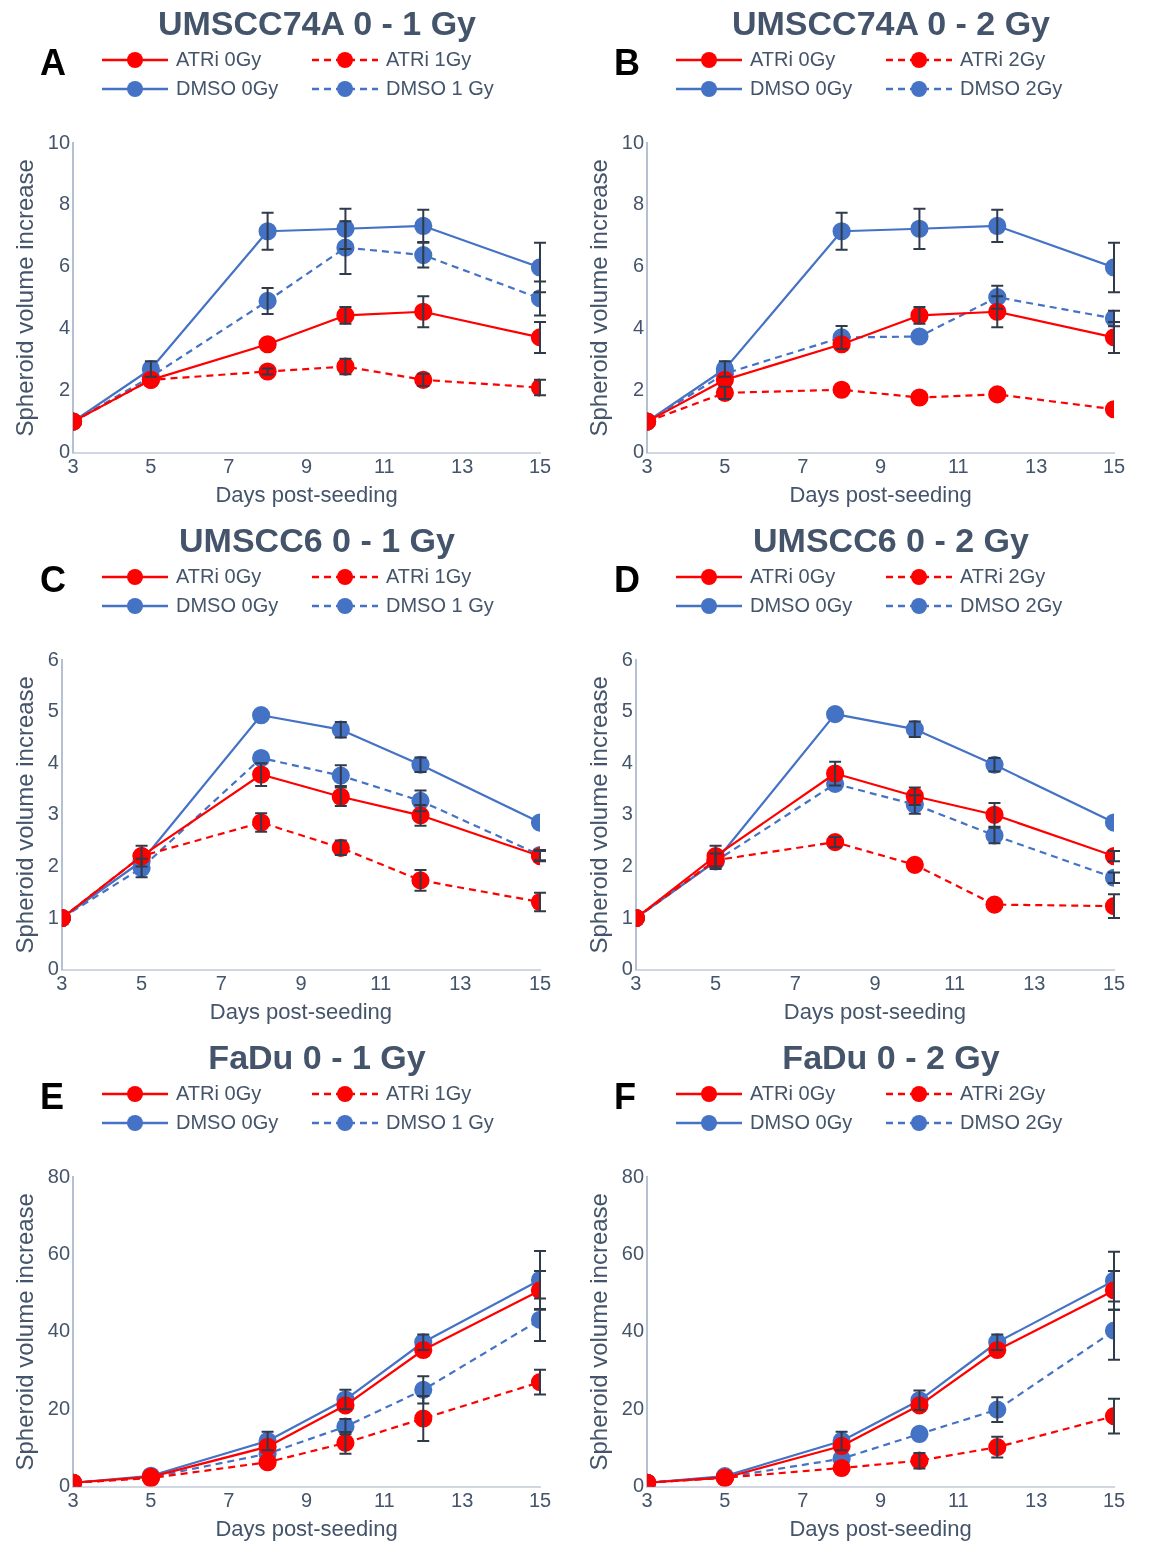 This screenshot has width=1149, height=1553. I want to click on text: D, so click(627, 580).